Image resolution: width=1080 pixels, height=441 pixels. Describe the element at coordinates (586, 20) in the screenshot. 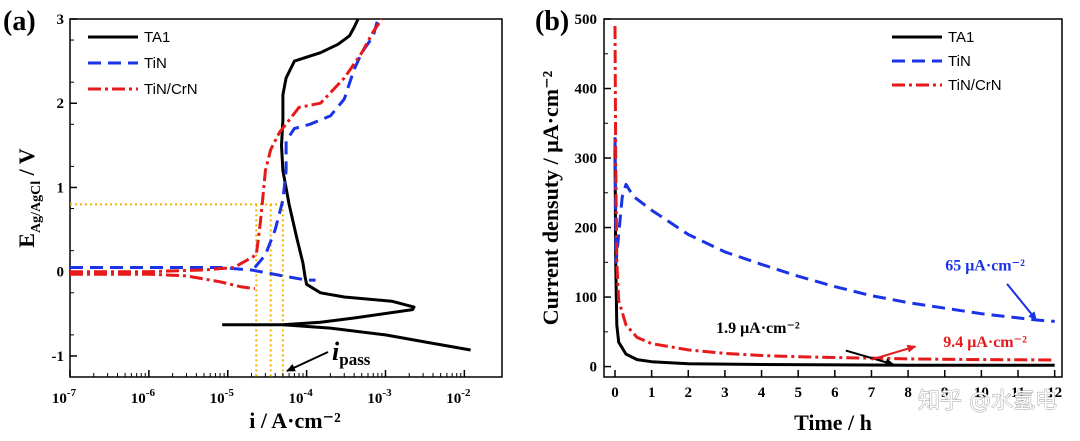

I see `panel-b-ytick-label: 500` at that location.